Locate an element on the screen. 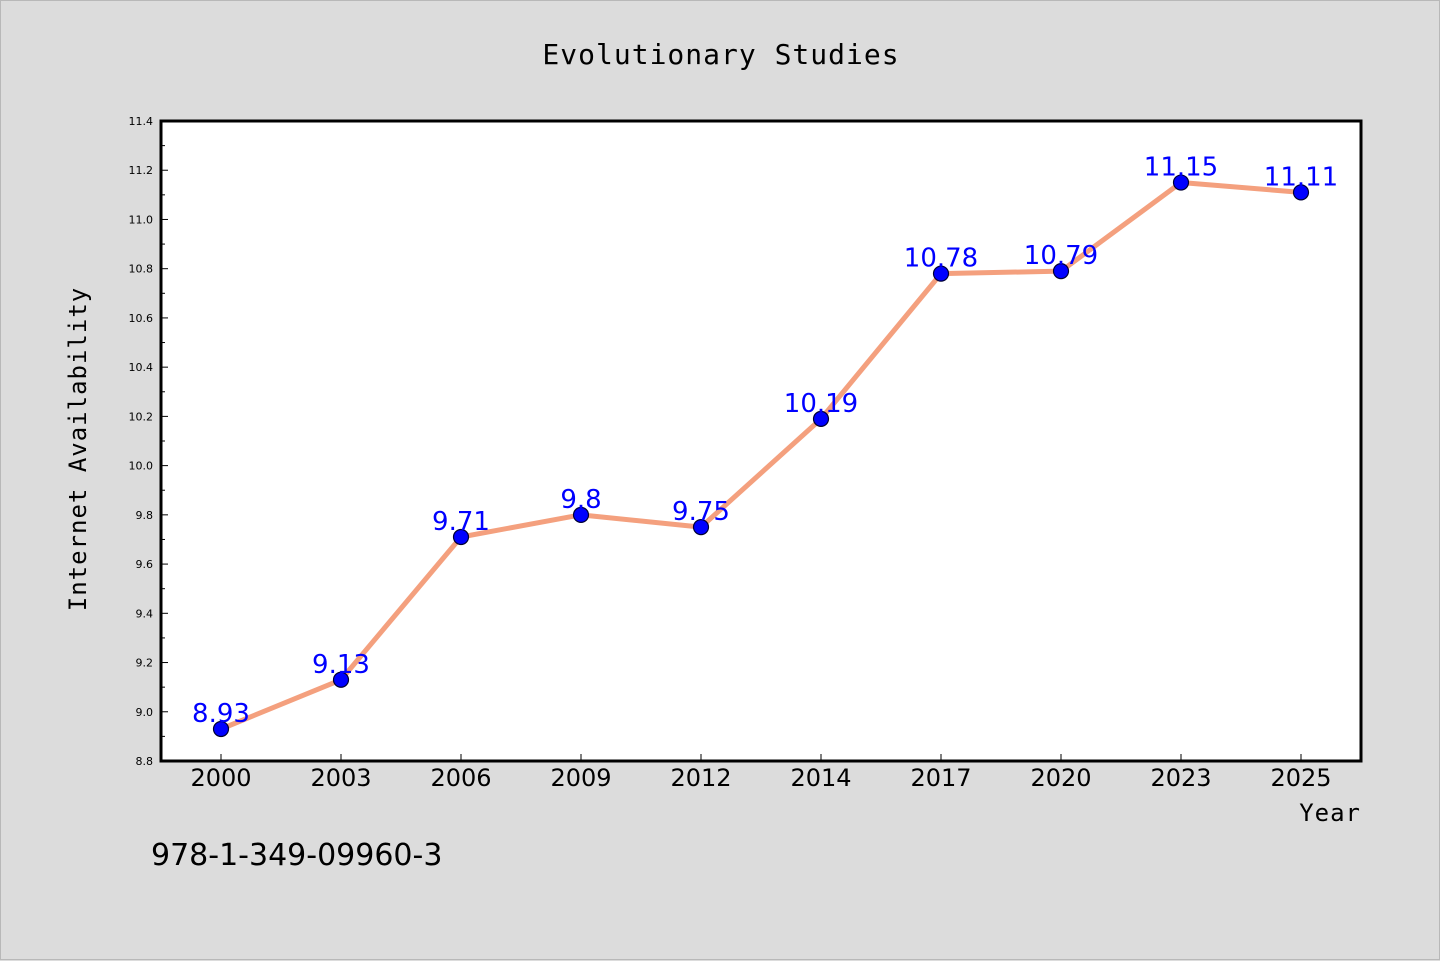  x-tick-label: 2025 is located at coordinates (1300, 778).